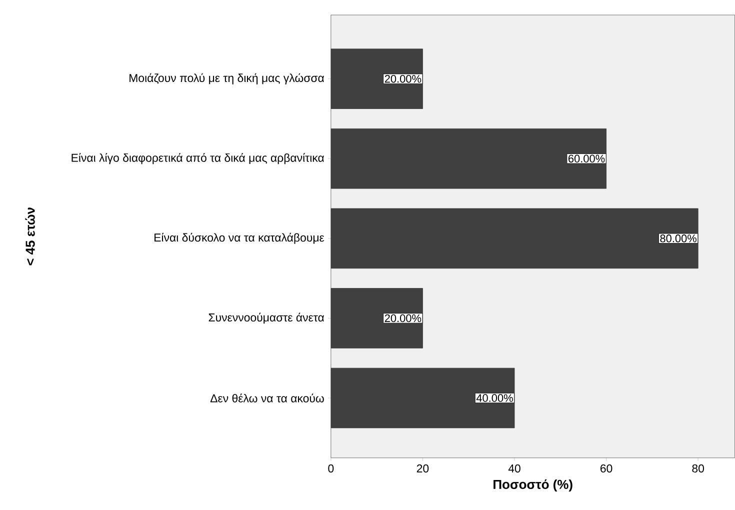 The height and width of the screenshot is (510, 735). What do you see at coordinates (266, 318) in the screenshot?
I see `y-tick-label: Συνεννοούμαστε άνετα` at bounding box center [266, 318].